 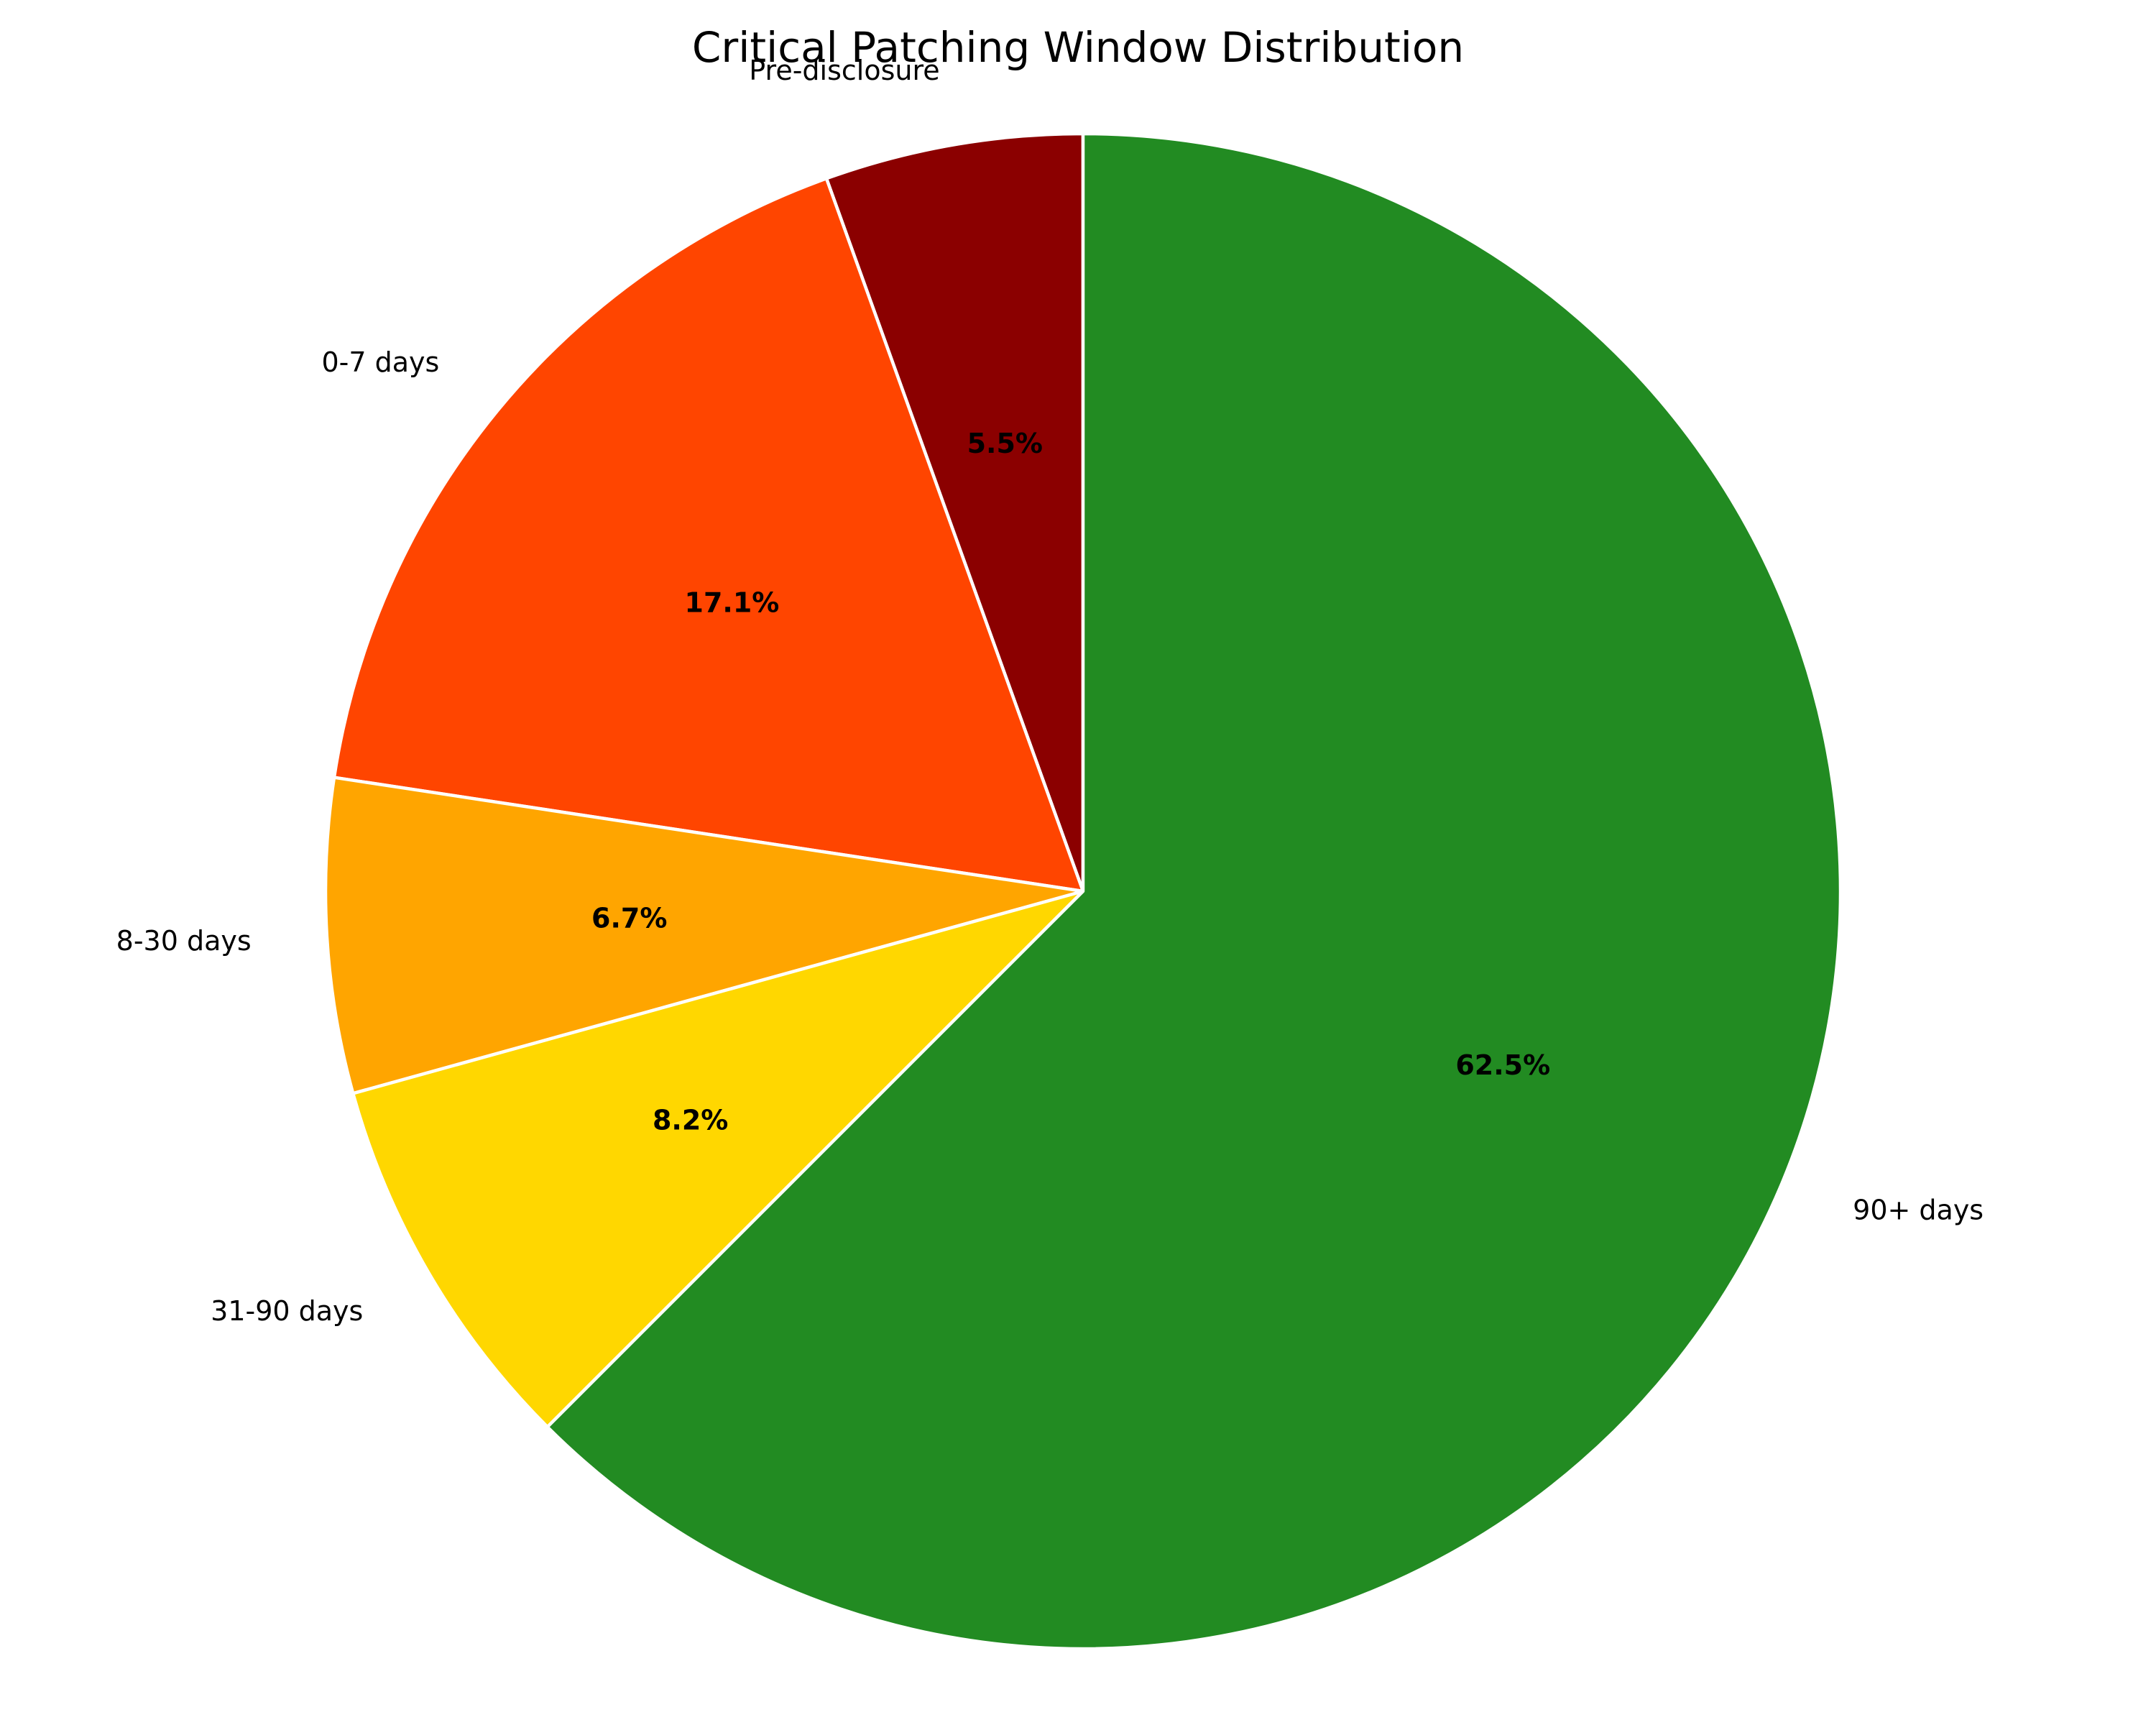 I want to click on pie-slice-pre-disclosure, so click(x=954, y=512).